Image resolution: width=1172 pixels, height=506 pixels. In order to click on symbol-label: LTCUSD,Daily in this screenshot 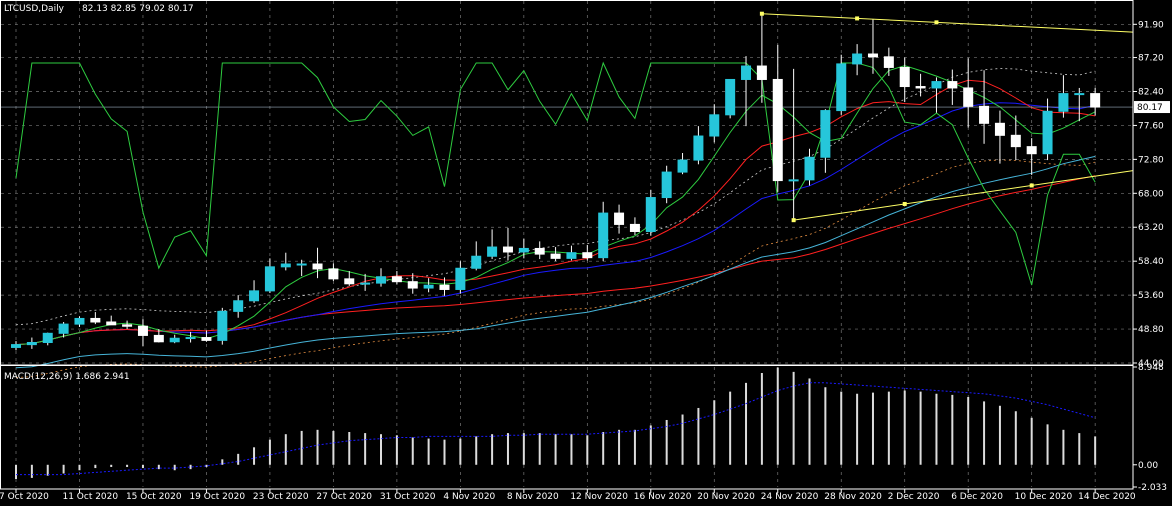, I will do `click(34, 9)`.